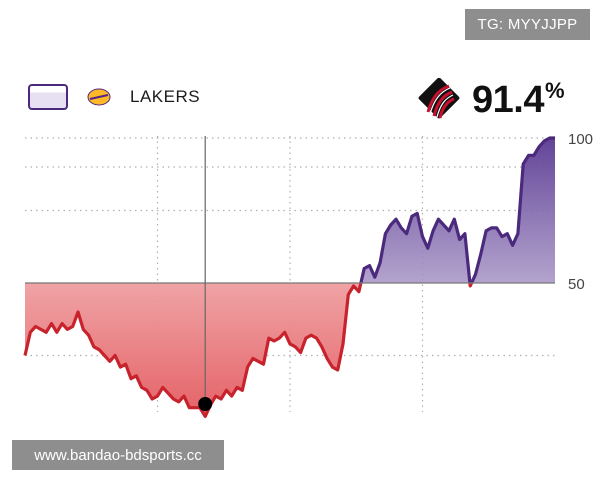 The width and height of the screenshot is (600, 480). What do you see at coordinates (165, 96) in the screenshot?
I see `team-label: LAKERS` at bounding box center [165, 96].